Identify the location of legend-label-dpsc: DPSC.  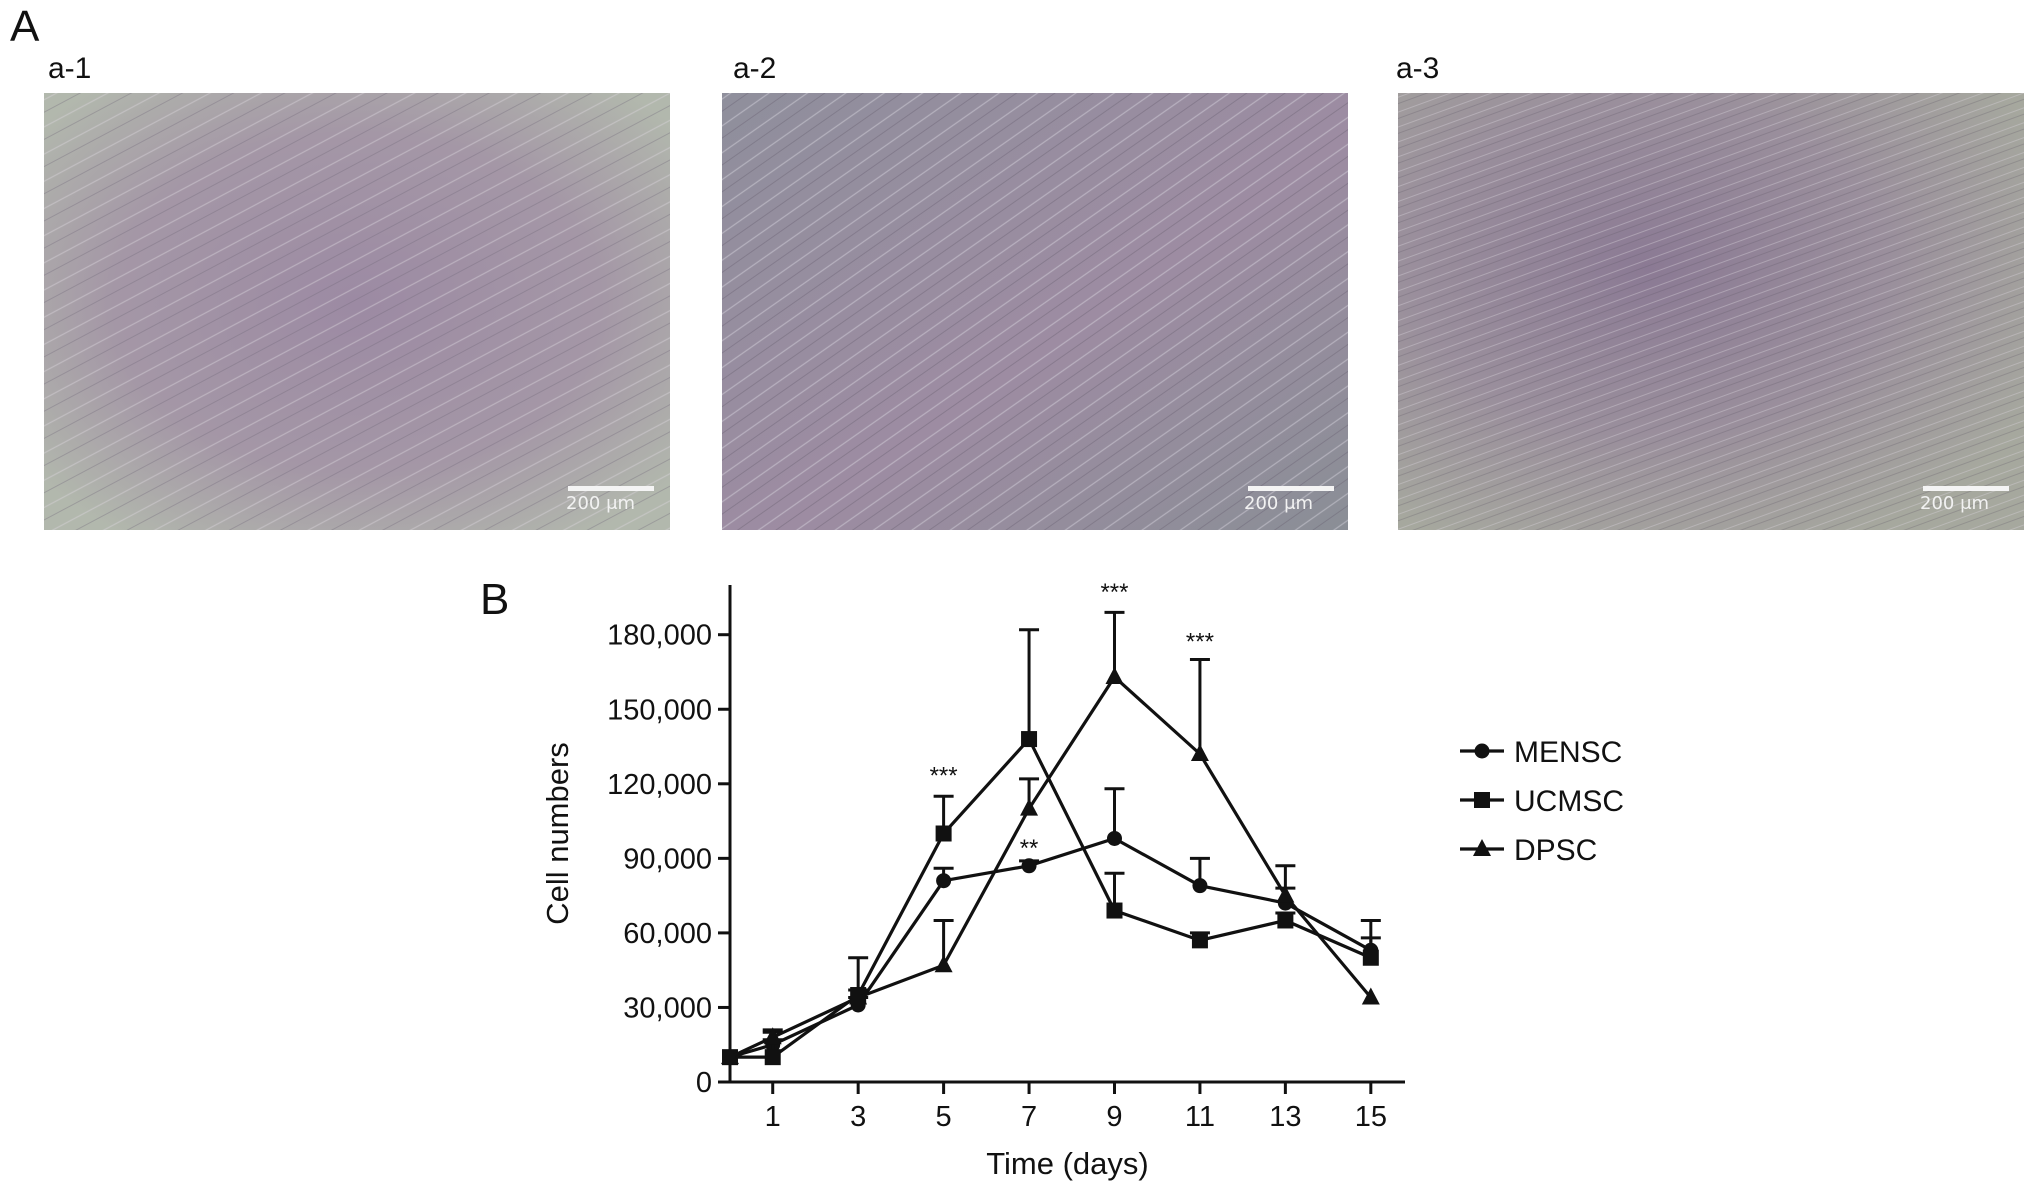
(1555, 850).